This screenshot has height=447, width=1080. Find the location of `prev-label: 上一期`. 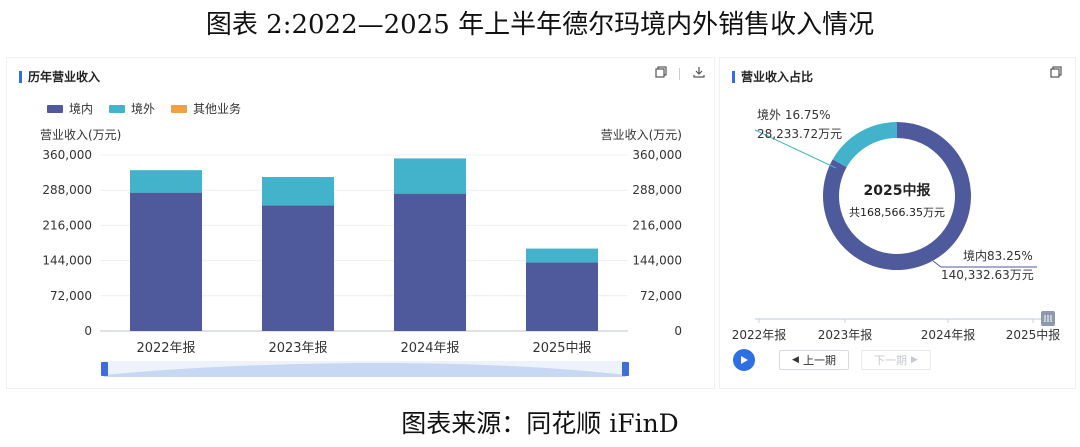

prev-label: 上一期 is located at coordinates (819, 360).